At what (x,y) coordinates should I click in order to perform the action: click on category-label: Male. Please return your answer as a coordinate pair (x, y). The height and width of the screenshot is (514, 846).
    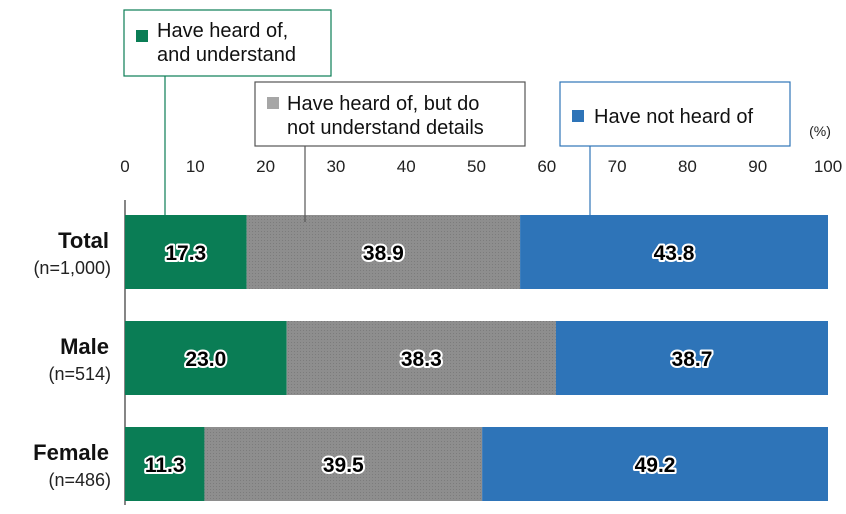
    Looking at the image, I should click on (84, 346).